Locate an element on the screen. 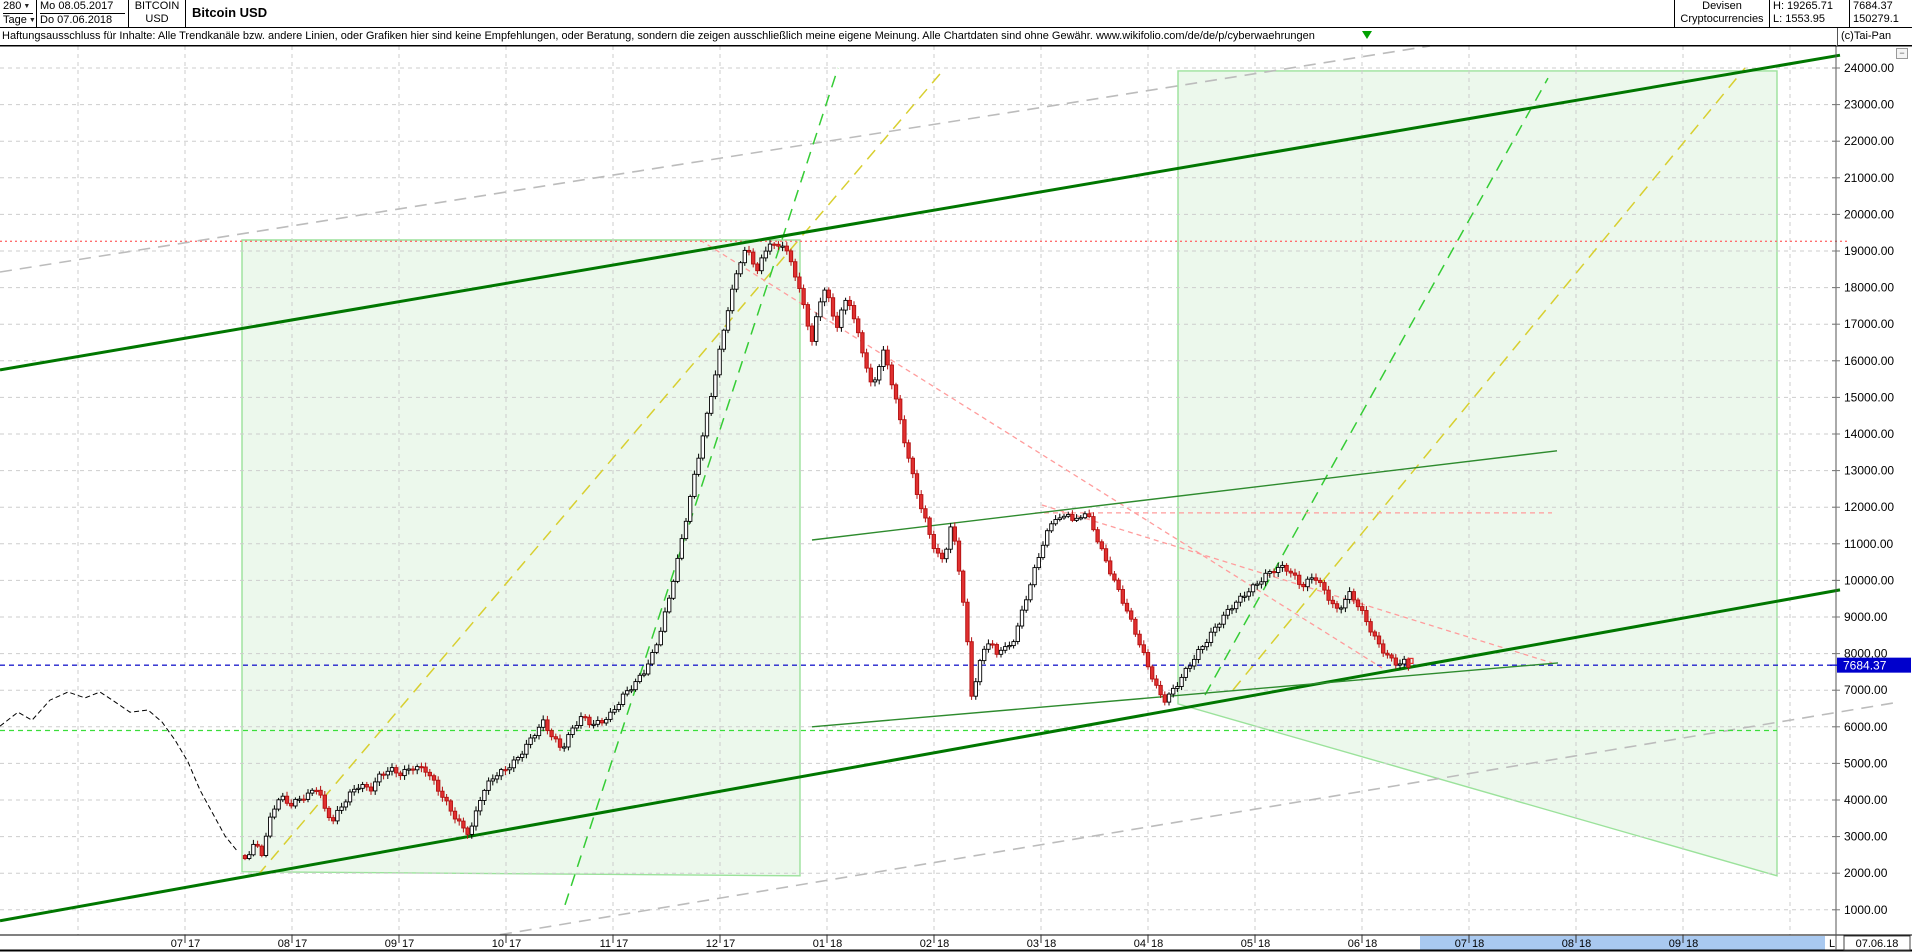  x-tick-label-month: 04 is located at coordinates (1140, 944).